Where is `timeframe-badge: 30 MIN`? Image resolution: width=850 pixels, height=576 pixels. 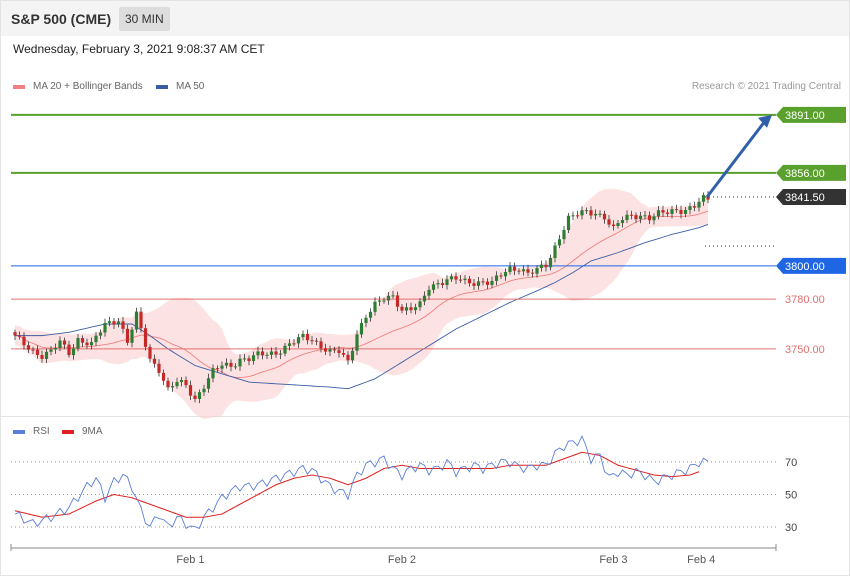 timeframe-badge: 30 MIN is located at coordinates (144, 19).